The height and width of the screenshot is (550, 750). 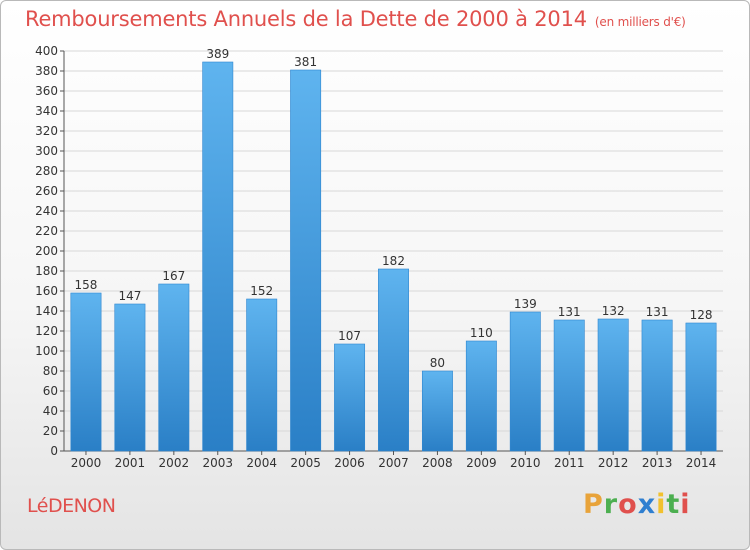 I want to click on bar-2007, so click(x=393, y=360).